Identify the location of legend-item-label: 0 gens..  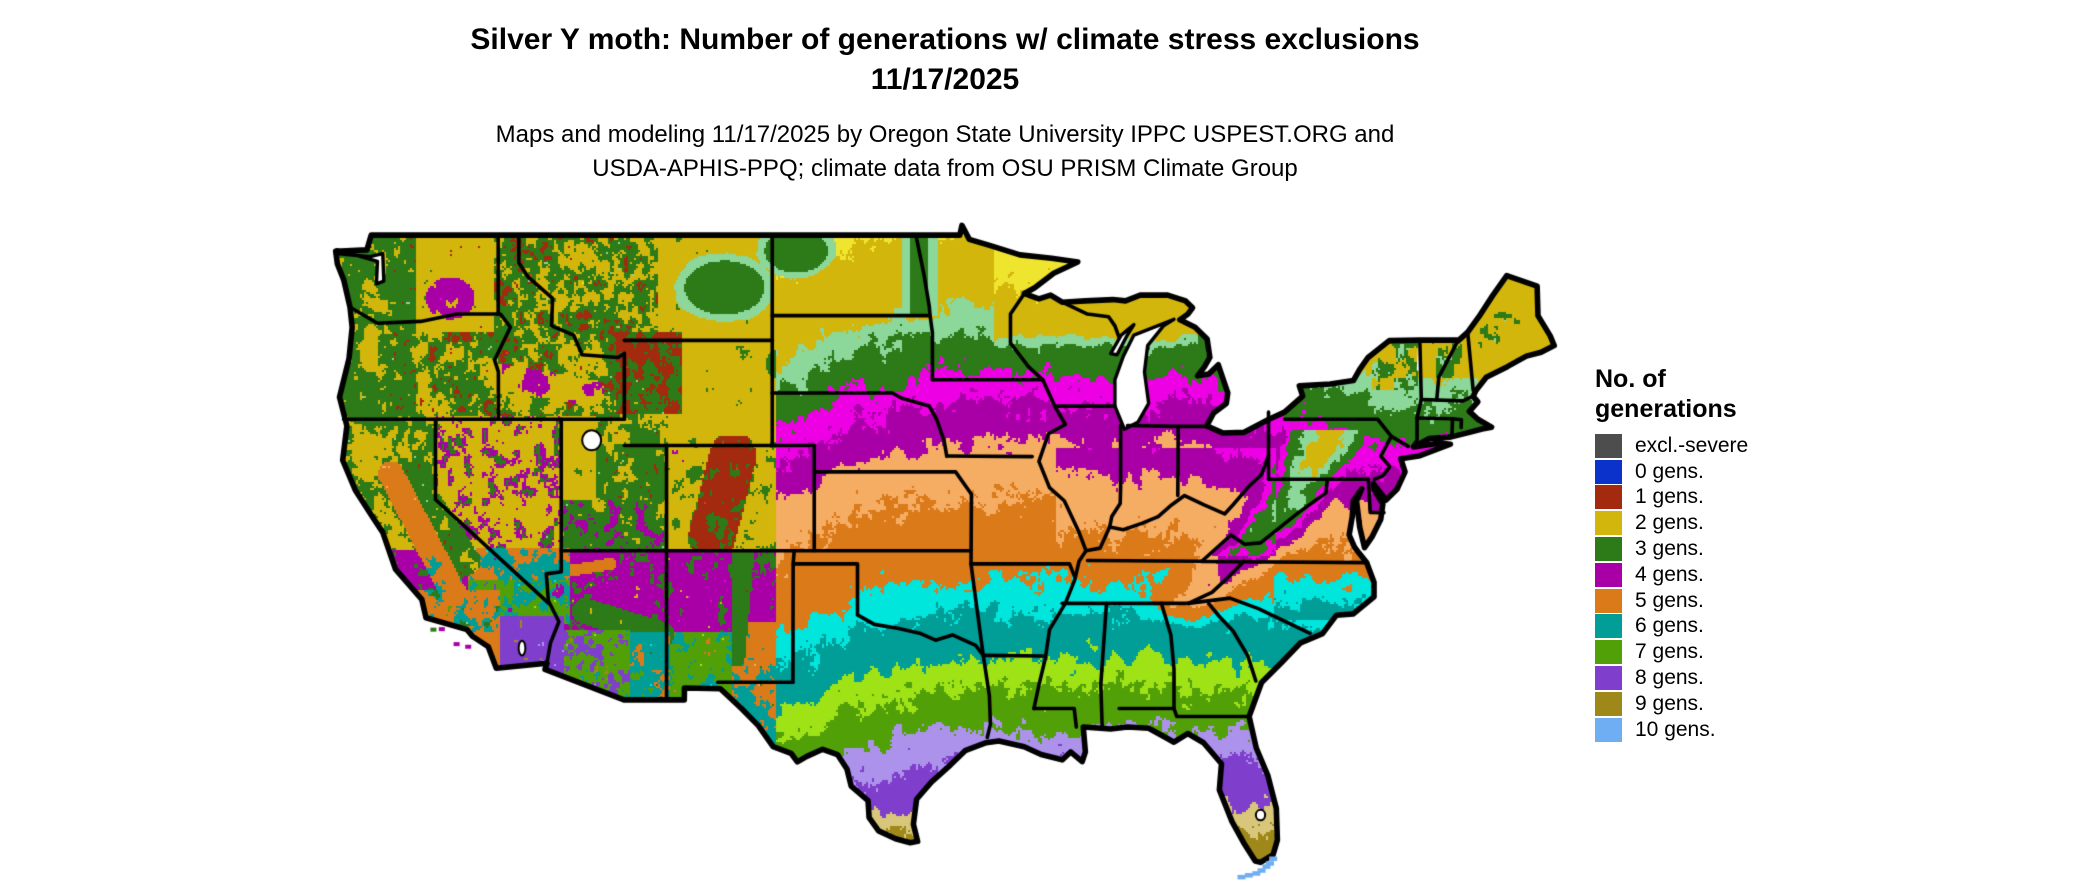
(1669, 471).